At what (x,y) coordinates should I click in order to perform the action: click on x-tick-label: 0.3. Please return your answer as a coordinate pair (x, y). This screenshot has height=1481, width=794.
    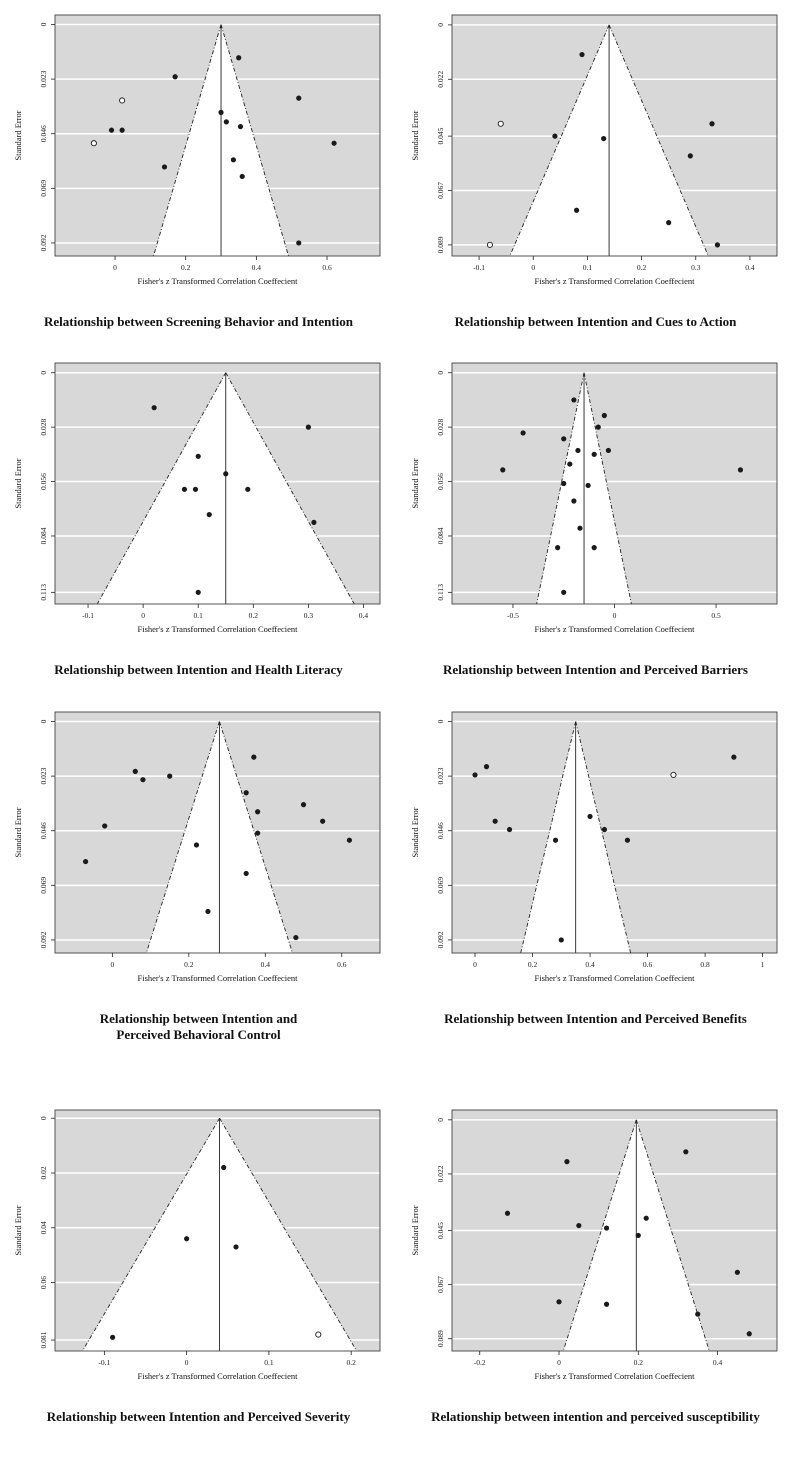
    Looking at the image, I should click on (308, 615).